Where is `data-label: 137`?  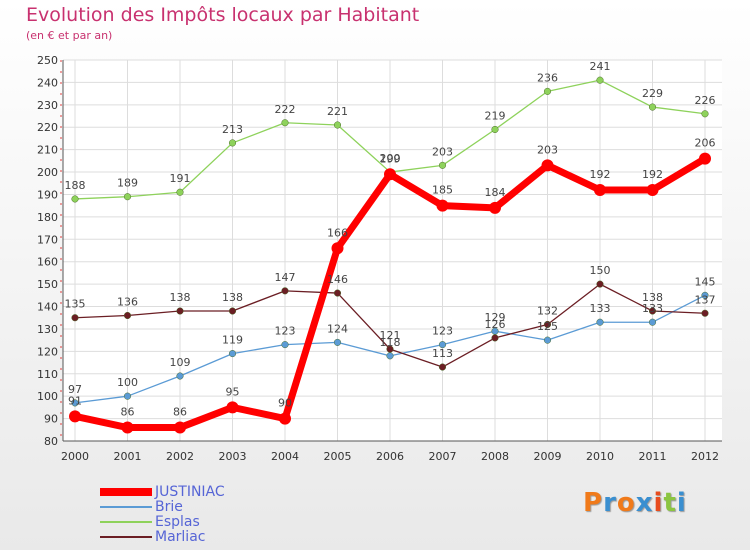 data-label: 137 is located at coordinates (705, 299).